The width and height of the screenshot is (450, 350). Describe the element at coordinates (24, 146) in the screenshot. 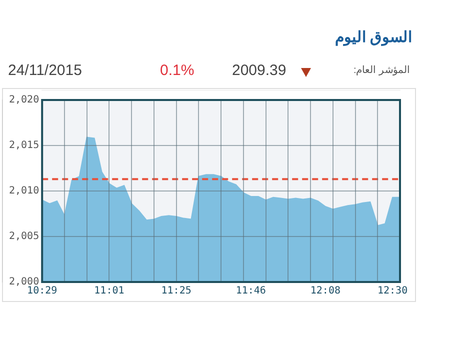

I see `y-tick-label: 2,015` at that location.